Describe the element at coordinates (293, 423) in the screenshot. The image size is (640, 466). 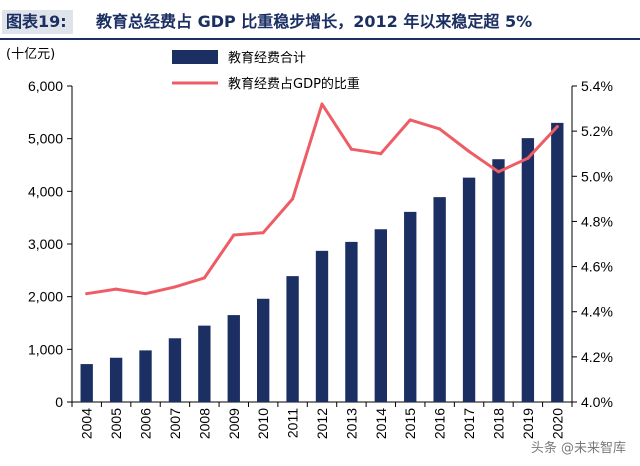
I see `x-tick-label: 2011` at that location.